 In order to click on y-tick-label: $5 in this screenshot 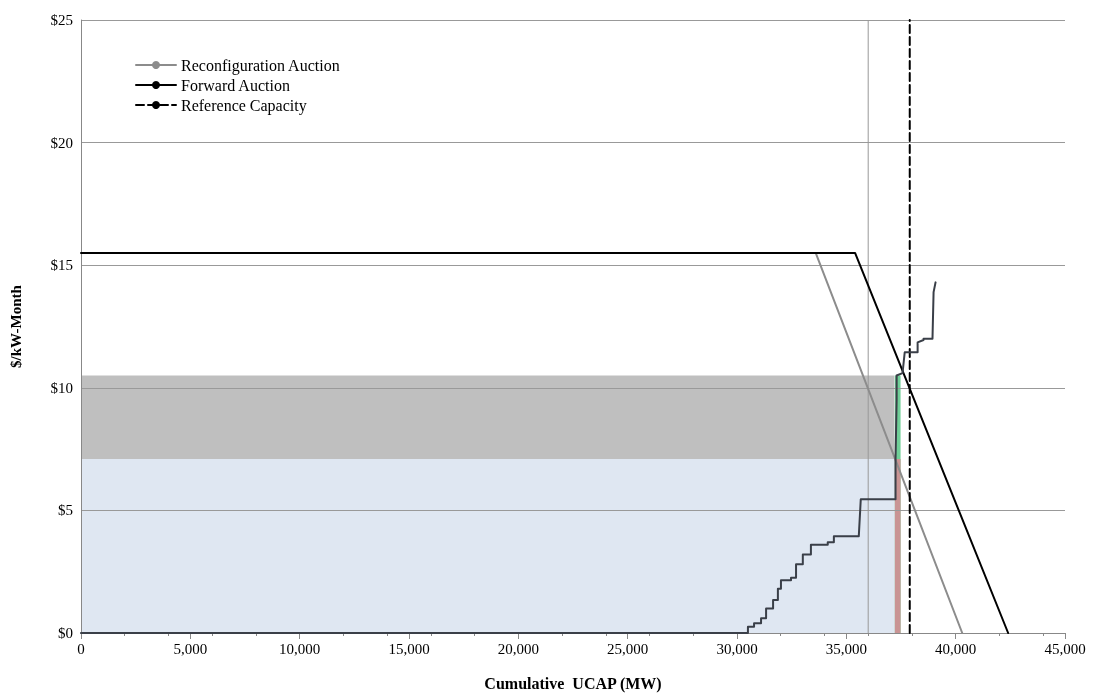, I will do `click(65, 510)`.